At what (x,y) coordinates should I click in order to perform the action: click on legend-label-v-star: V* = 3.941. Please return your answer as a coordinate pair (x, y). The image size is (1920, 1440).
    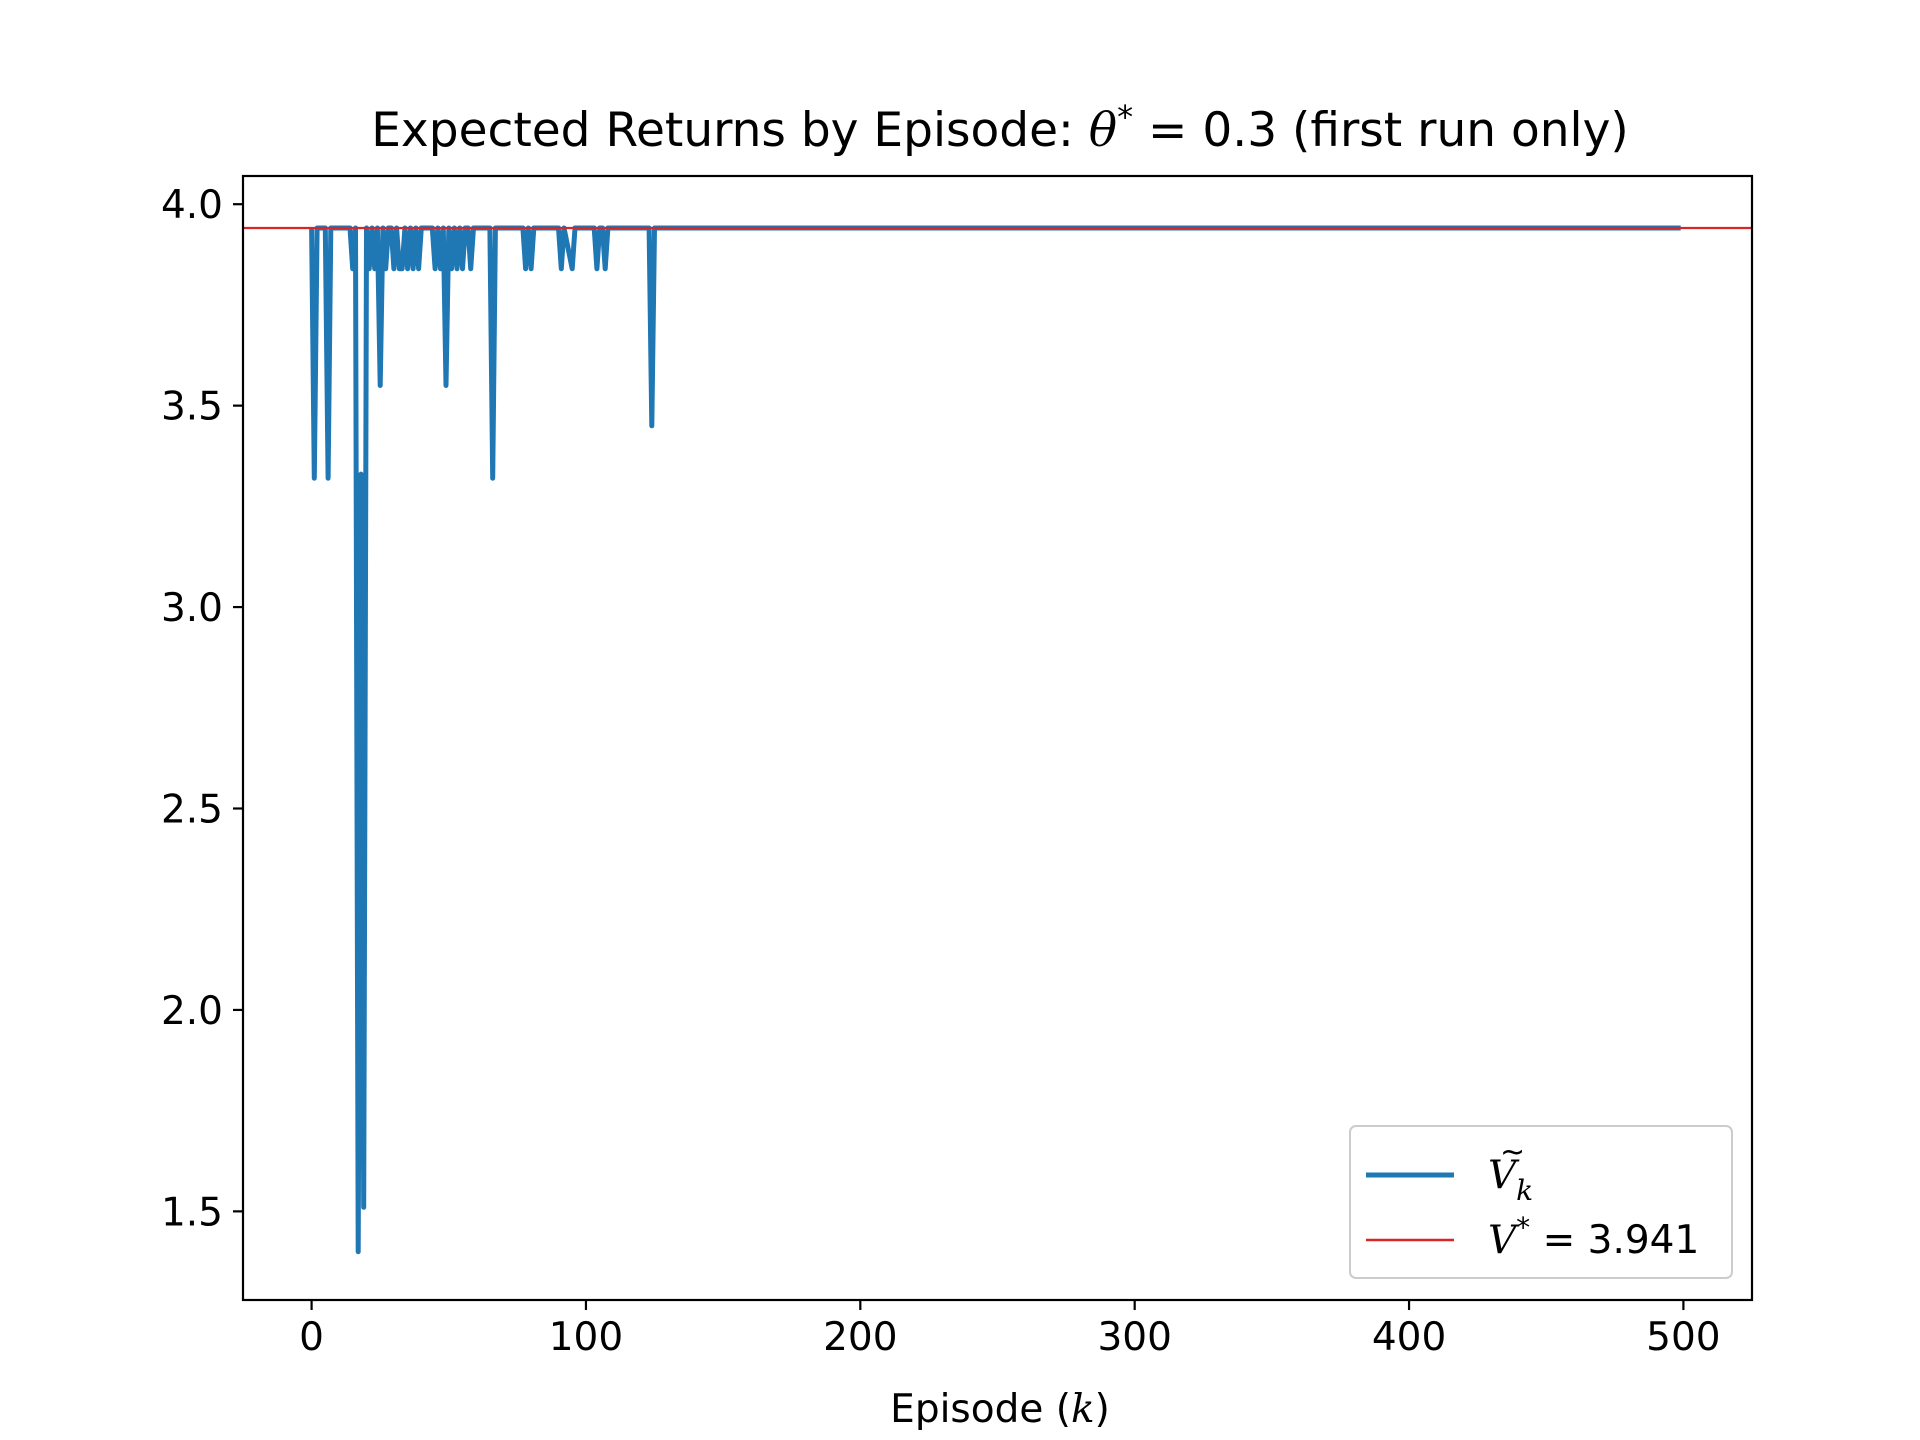
    Looking at the image, I should click on (1593, 1237).